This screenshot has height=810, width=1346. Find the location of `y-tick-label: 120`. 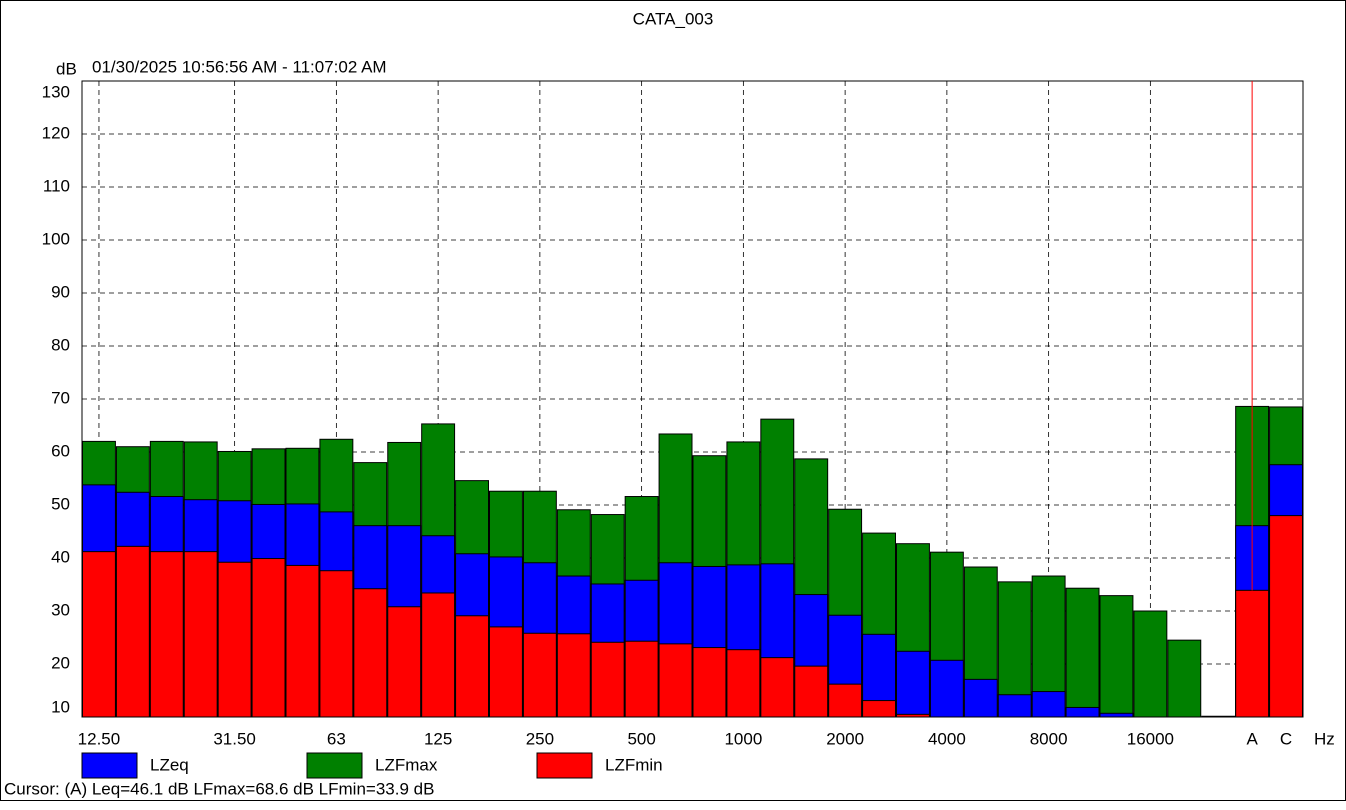

y-tick-label: 120 is located at coordinates (56, 132).